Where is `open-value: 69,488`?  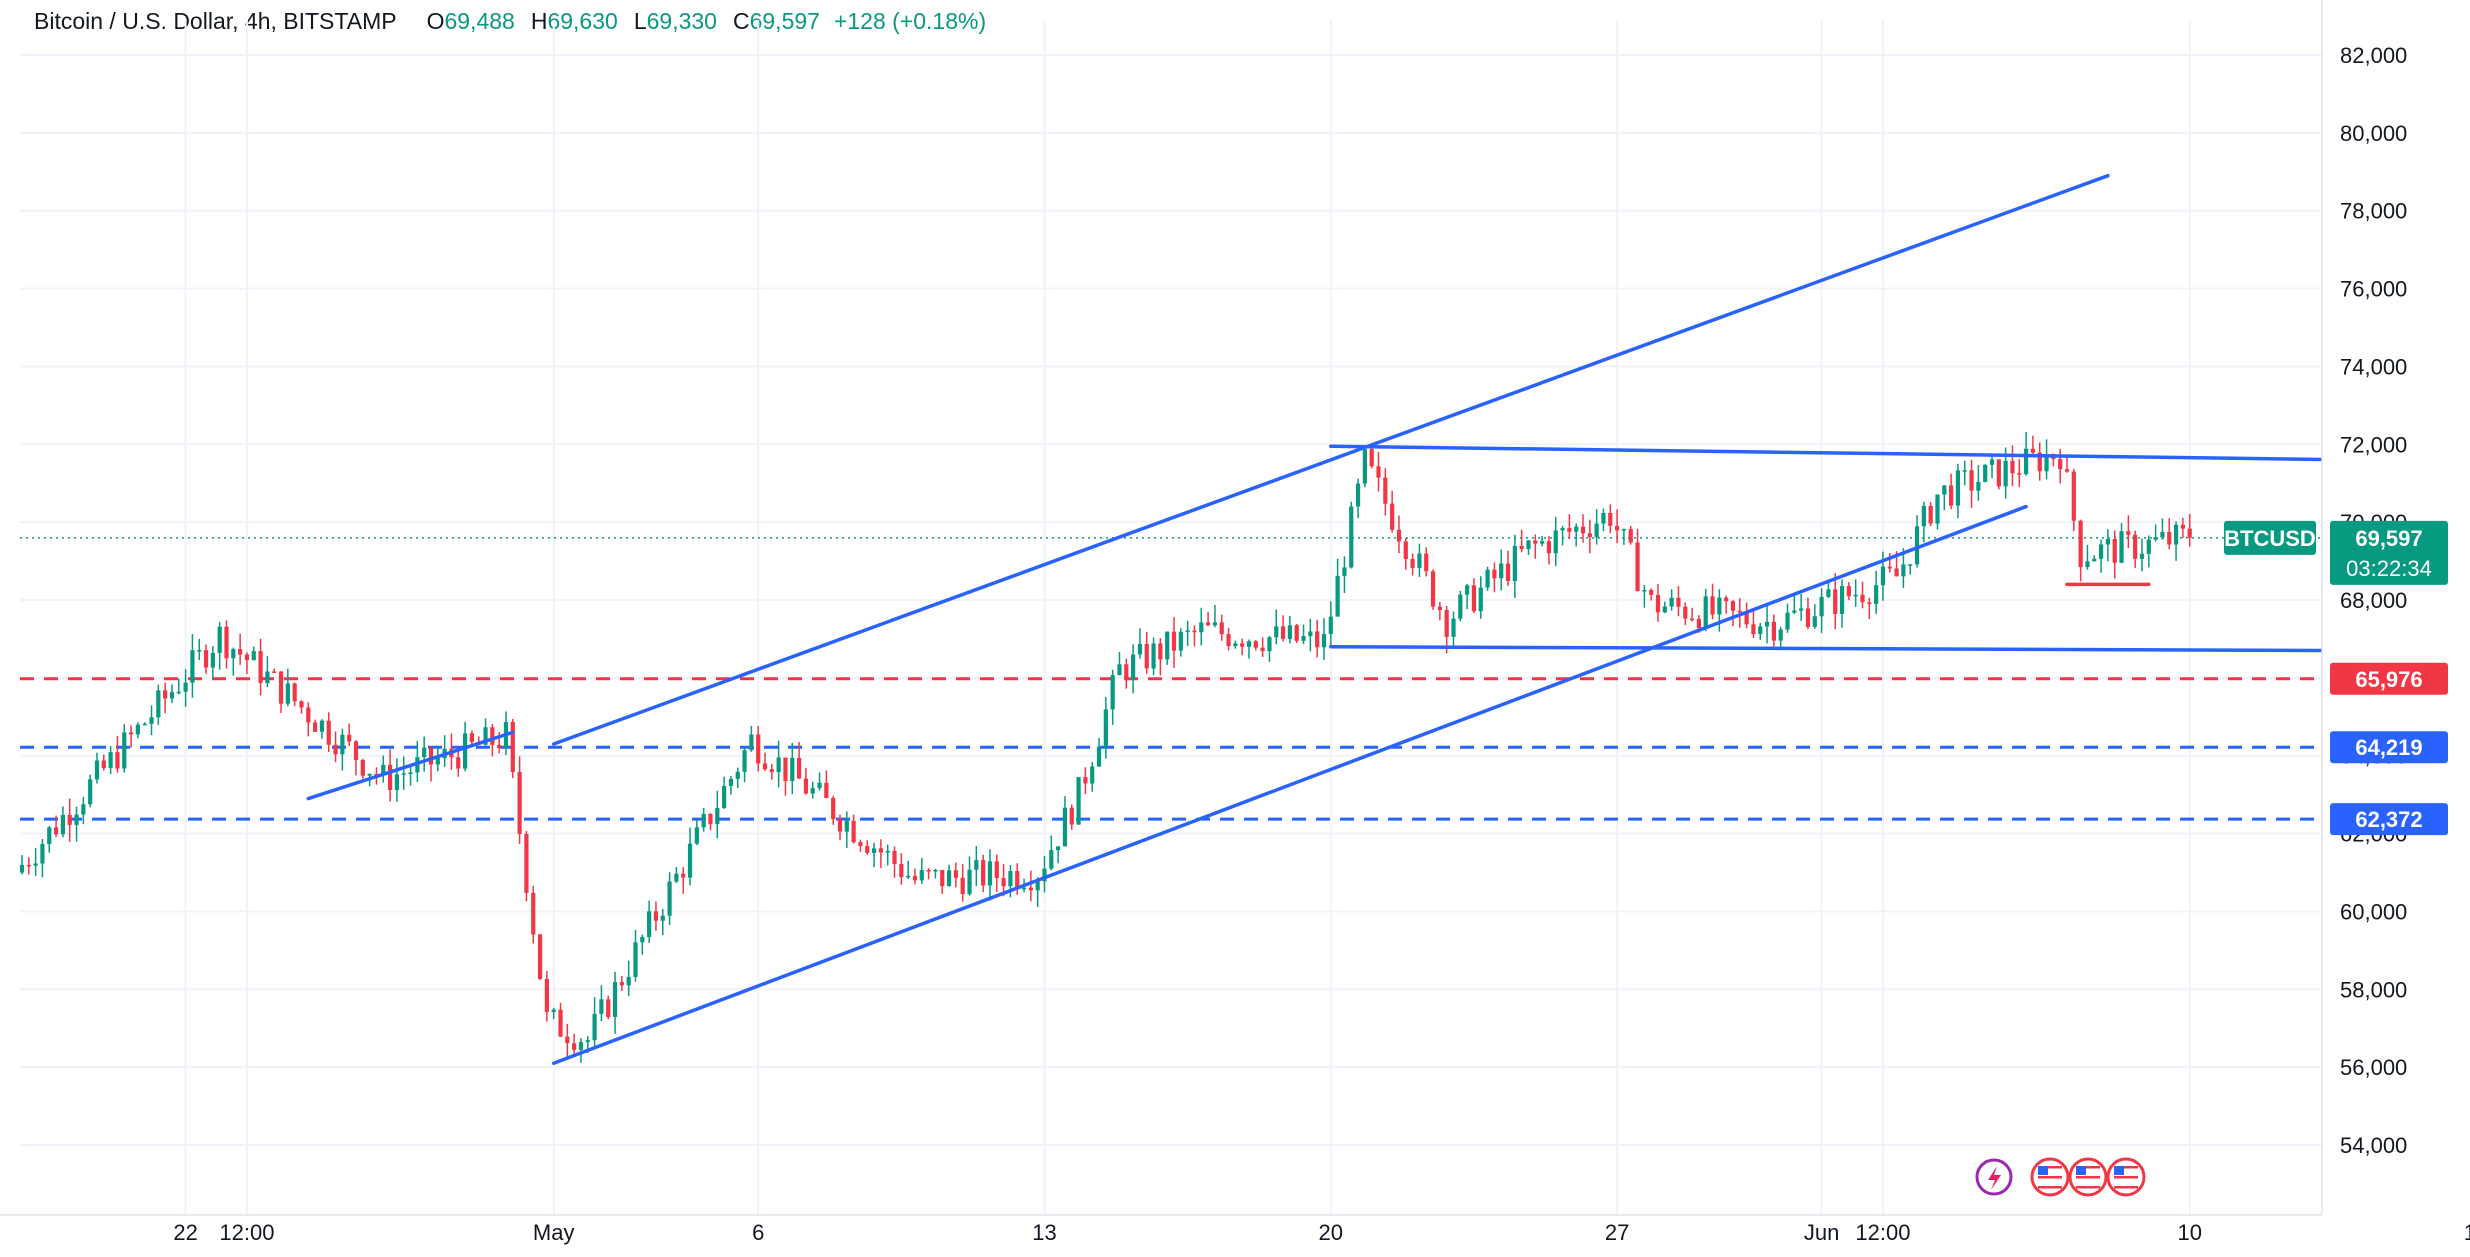
open-value: 69,488 is located at coordinates (479, 21).